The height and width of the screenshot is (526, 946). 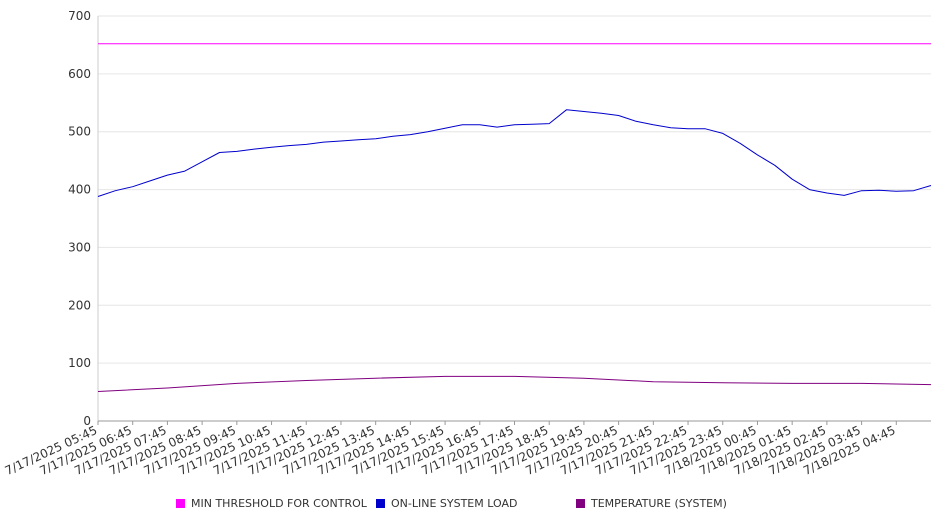 What do you see at coordinates (79, 305) in the screenshot?
I see `y-tick-label-200: 200` at bounding box center [79, 305].